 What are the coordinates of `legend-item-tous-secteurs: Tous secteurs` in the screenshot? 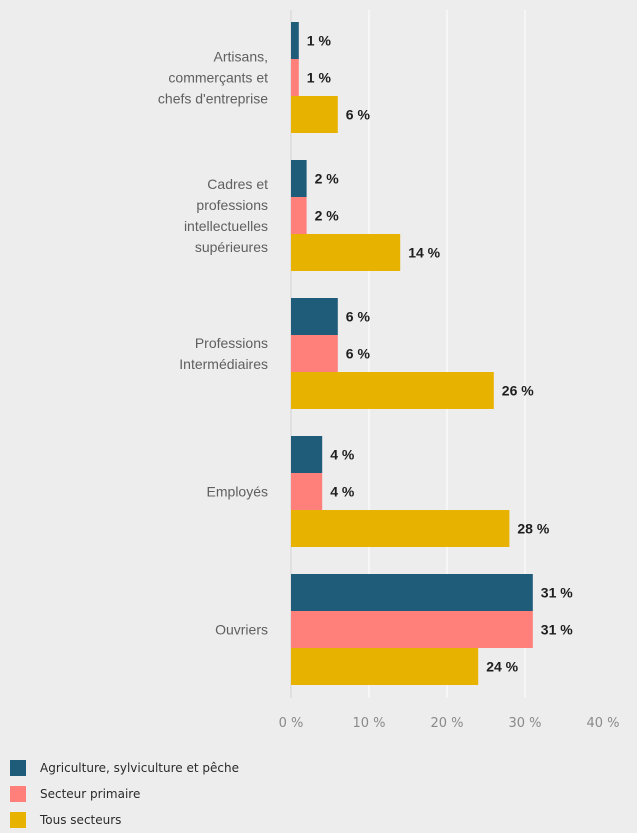 It's located at (124, 820).